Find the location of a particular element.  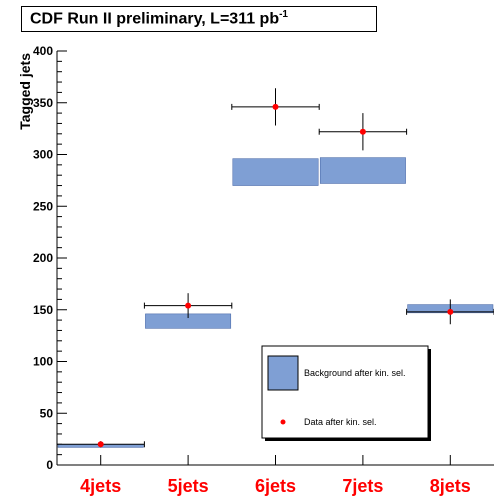

y-tick-label: 300 is located at coordinates (43, 155).